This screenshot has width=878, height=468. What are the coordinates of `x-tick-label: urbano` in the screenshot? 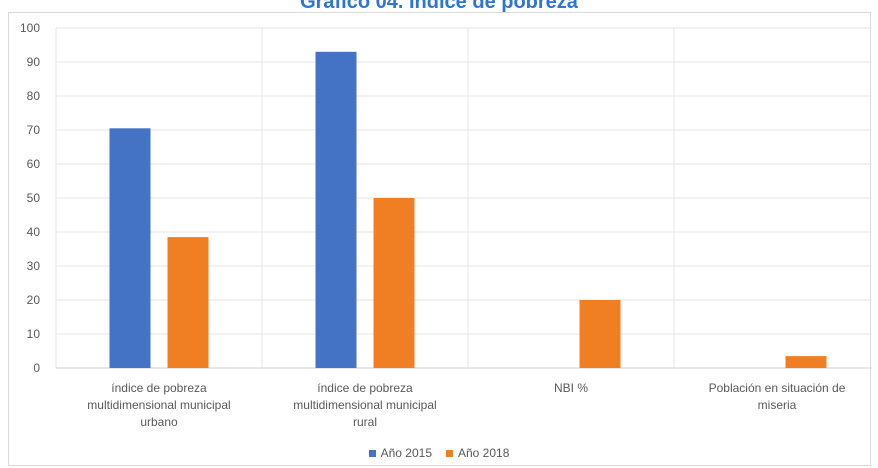 It's located at (159, 422).